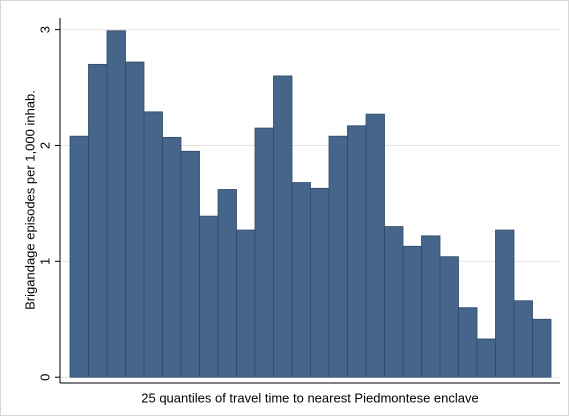  I want to click on y-tick-label: 1, so click(44, 261).